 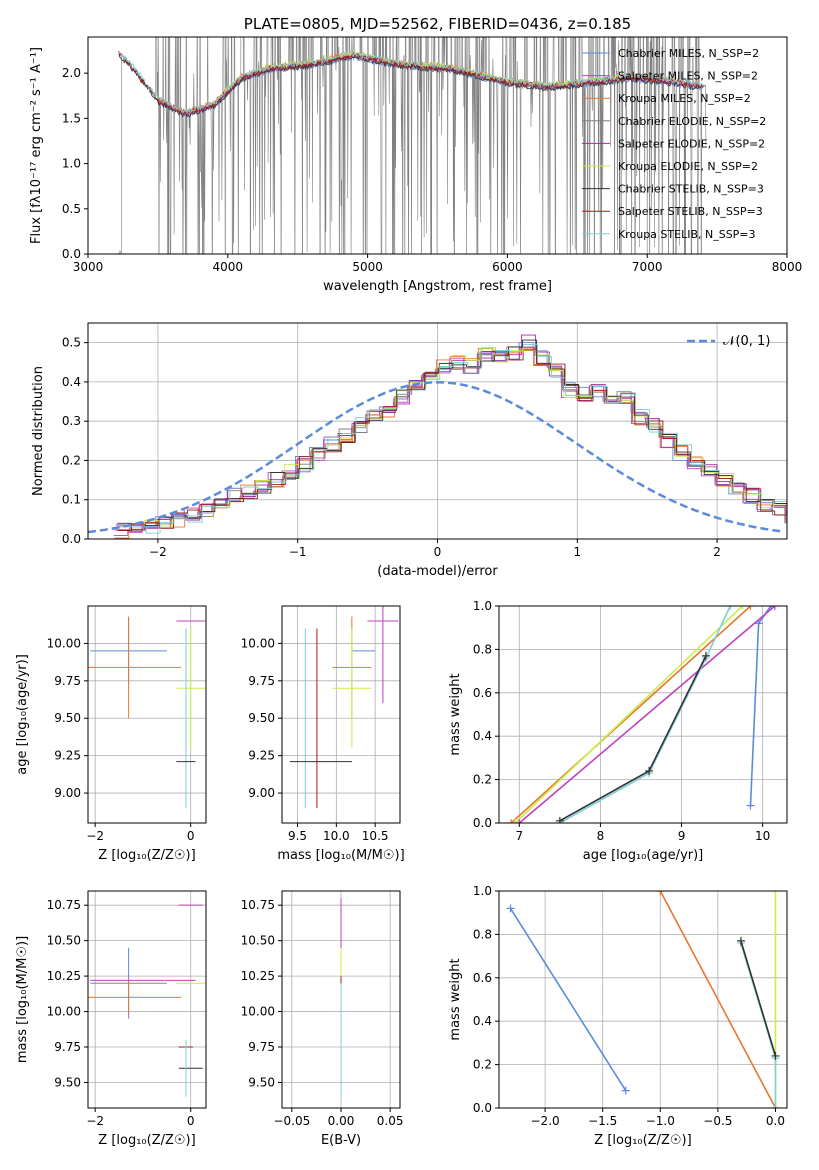 What do you see at coordinates (341, 1121) in the screenshot?
I see `x-tick-label: 0.00` at bounding box center [341, 1121].